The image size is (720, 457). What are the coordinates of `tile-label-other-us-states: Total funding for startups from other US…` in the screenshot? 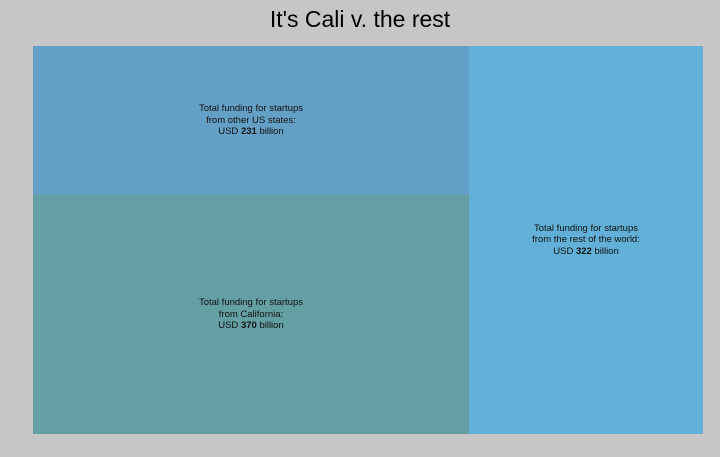 It's located at (251, 120).